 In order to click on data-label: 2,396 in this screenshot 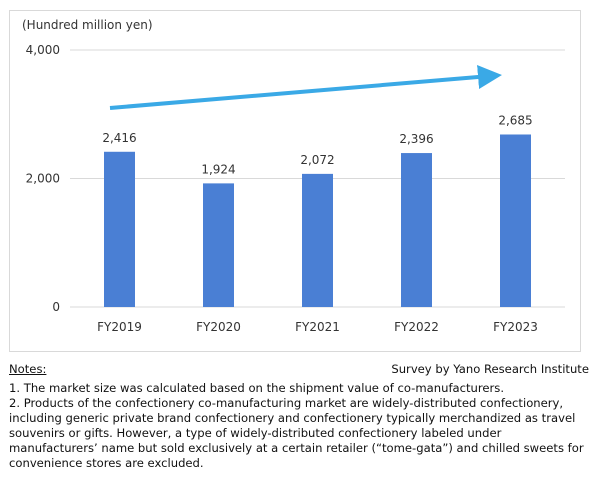, I will do `click(416, 139)`.